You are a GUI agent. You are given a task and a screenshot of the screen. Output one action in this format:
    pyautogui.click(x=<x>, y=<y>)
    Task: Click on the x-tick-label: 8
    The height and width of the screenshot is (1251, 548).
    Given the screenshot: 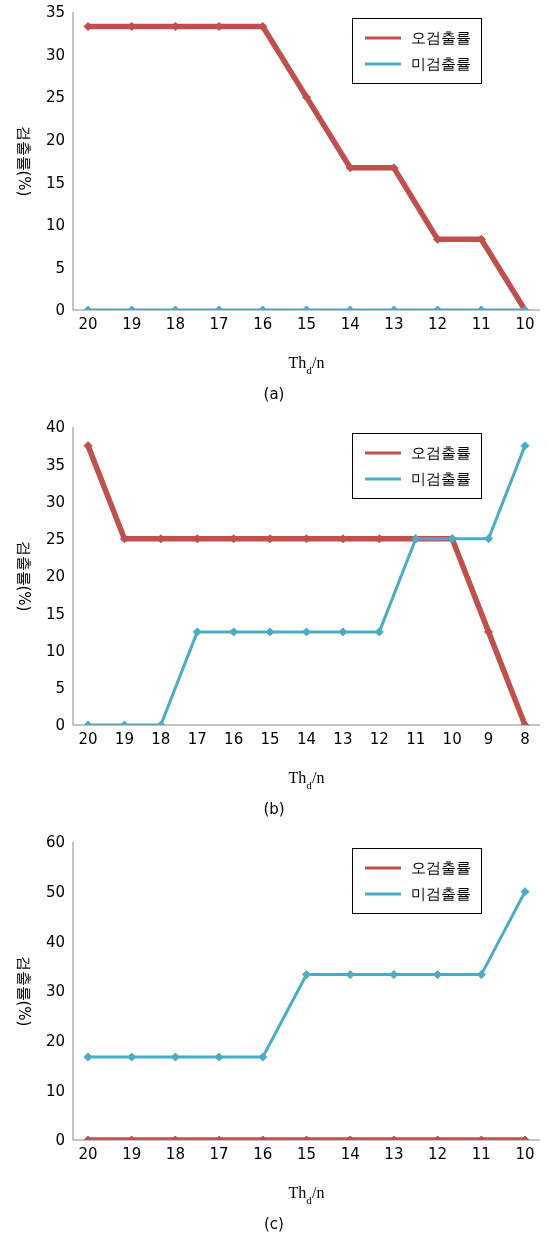 What is the action you would take?
    pyautogui.click(x=525, y=738)
    